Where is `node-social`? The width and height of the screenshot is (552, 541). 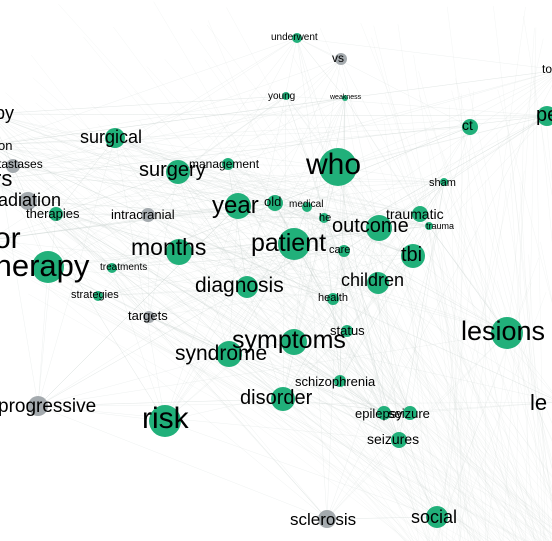
node-social is located at coordinates (437, 517).